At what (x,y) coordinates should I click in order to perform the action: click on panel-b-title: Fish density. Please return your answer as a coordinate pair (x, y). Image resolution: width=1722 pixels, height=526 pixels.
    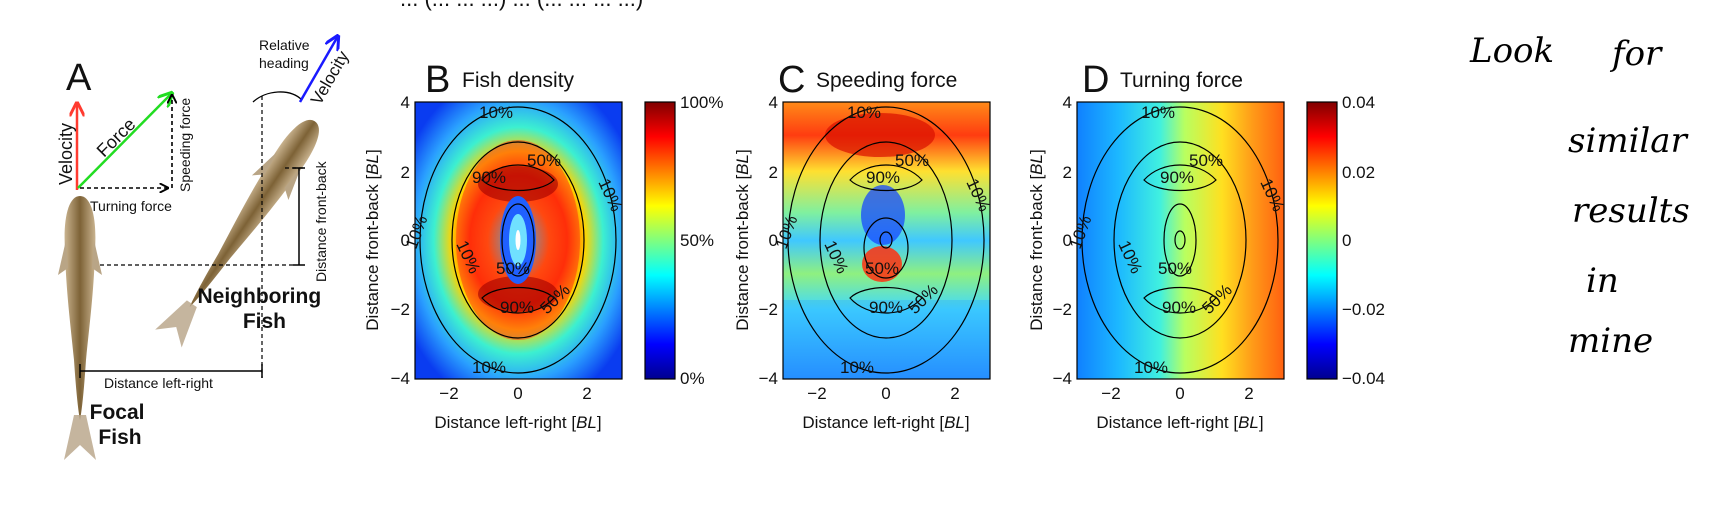
    Looking at the image, I should click on (518, 80).